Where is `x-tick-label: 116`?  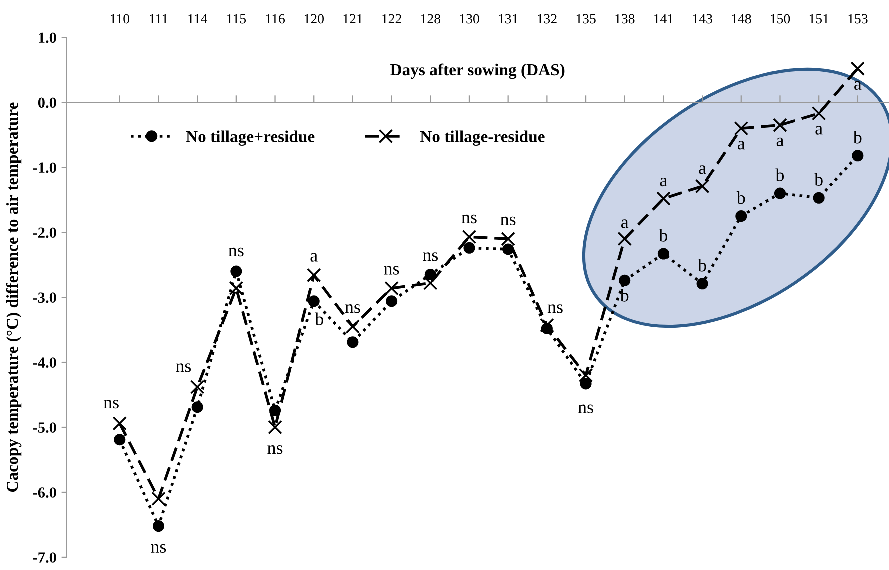
x-tick-label: 116 is located at coordinates (276, 19).